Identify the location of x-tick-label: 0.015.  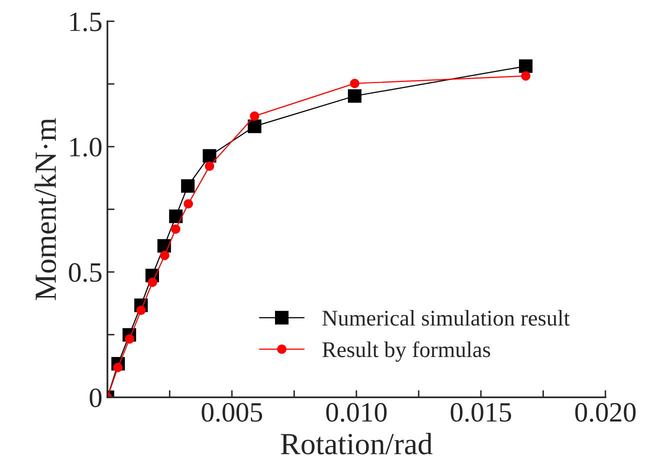
(481, 412).